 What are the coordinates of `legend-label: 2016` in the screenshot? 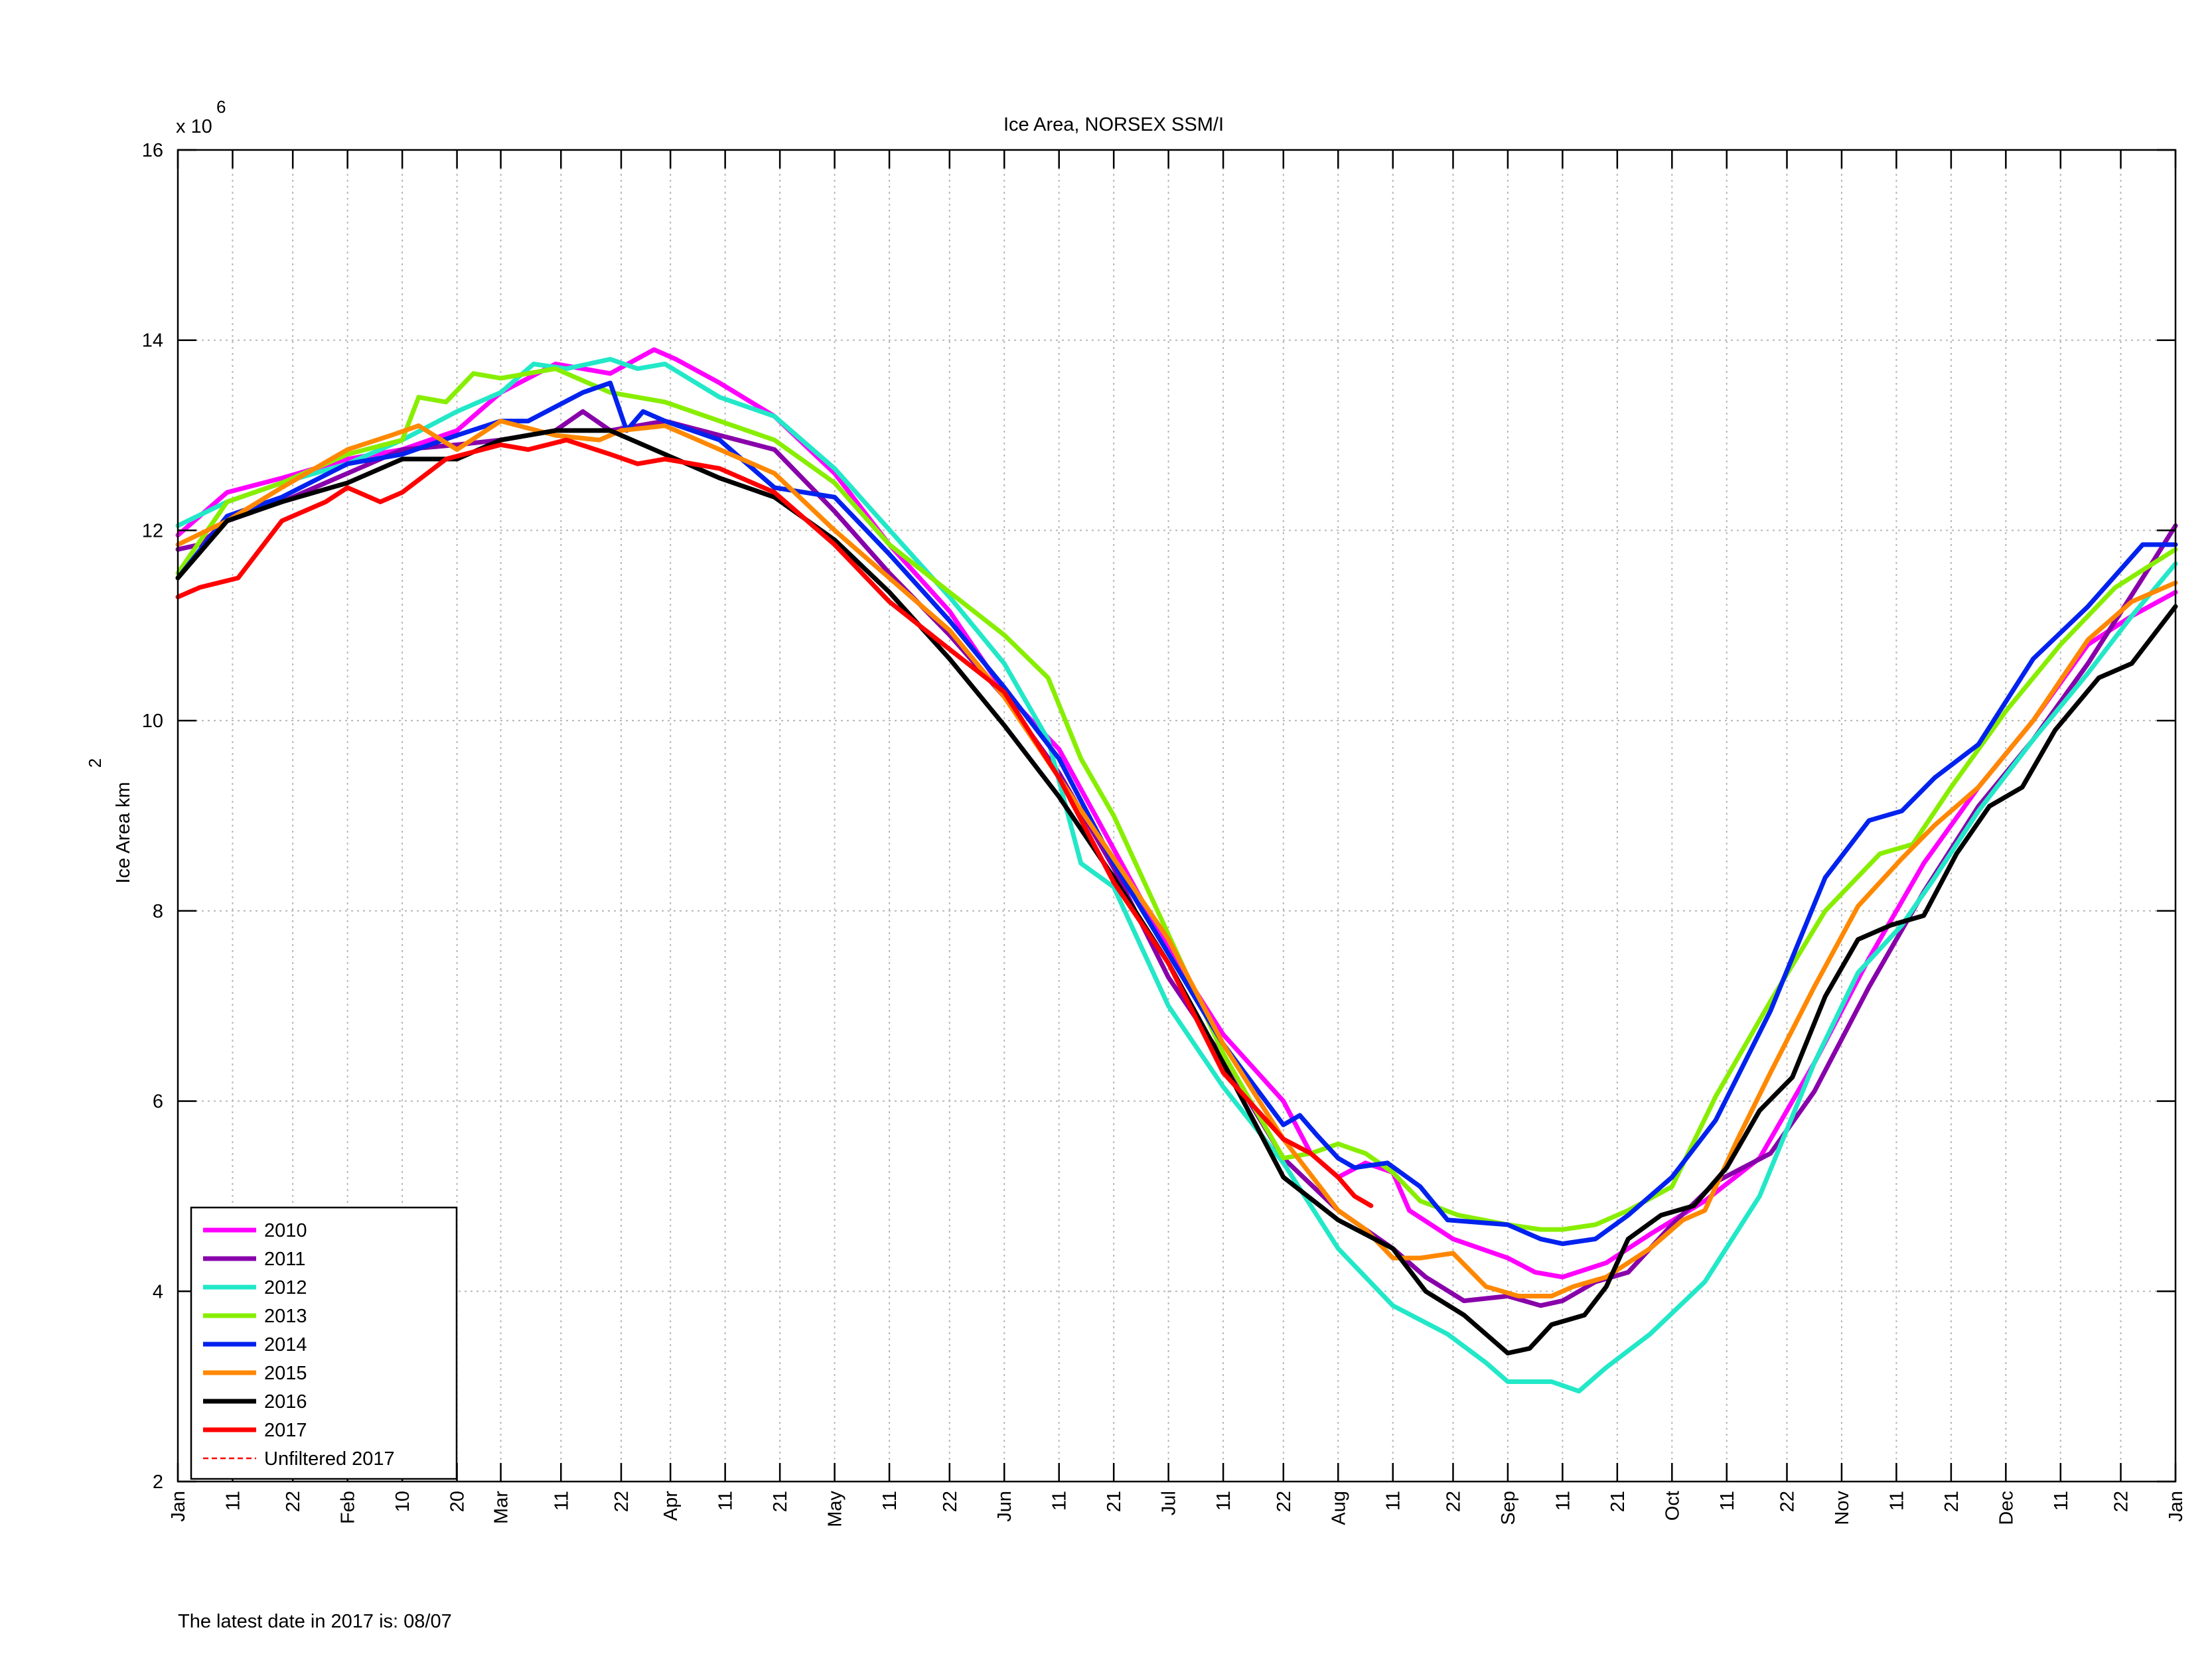 It's located at (285, 1402).